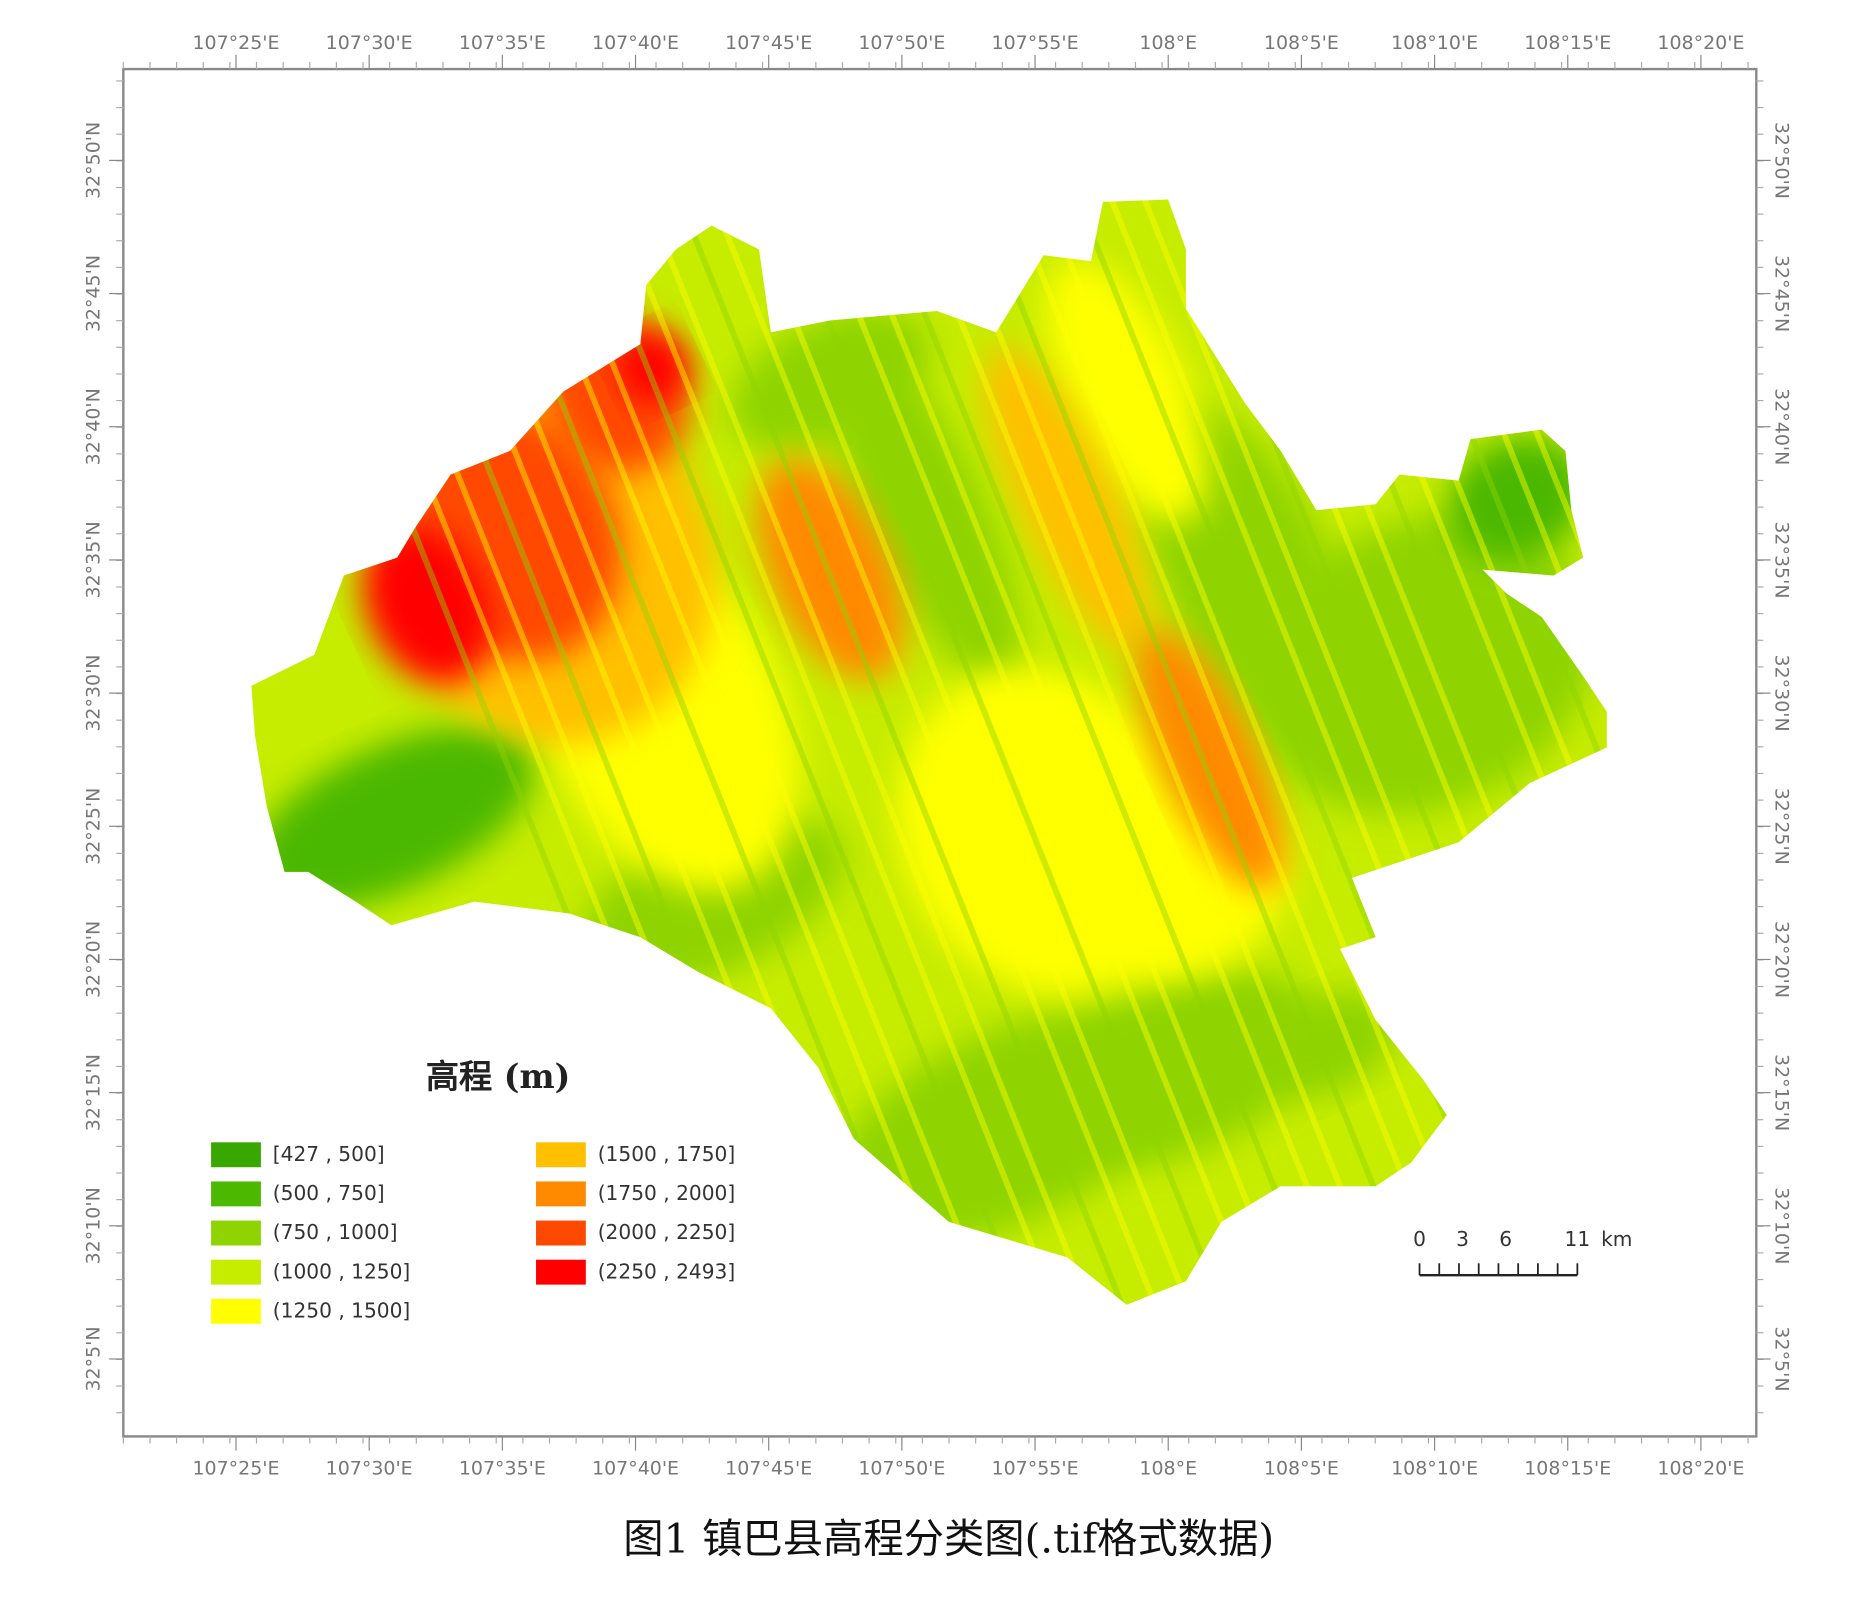  I want to click on legend-label: (2250 , 2493], so click(667, 1271).